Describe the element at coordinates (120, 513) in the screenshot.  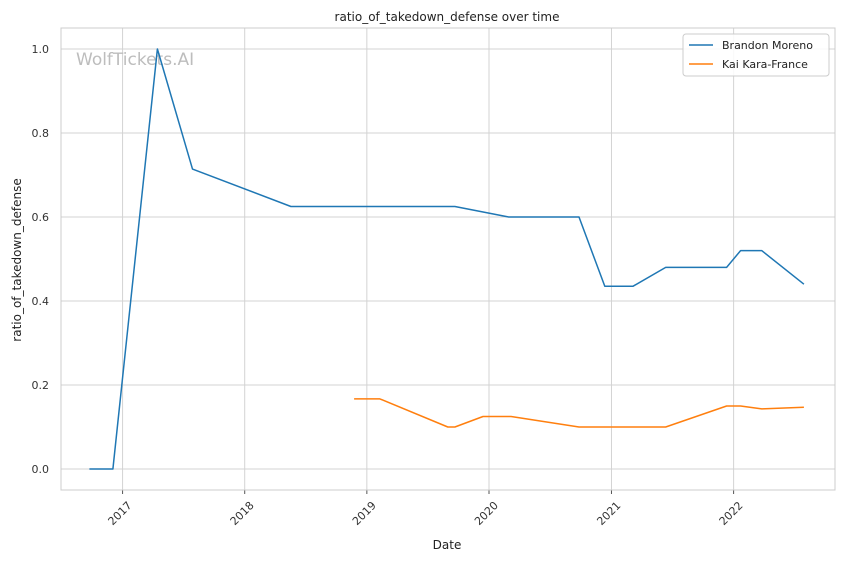
I see `x-tick-label: 2017` at that location.